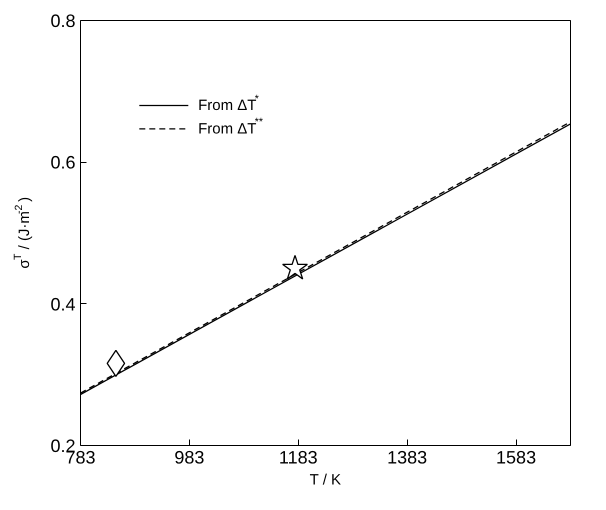 The height and width of the screenshot is (510, 606). Describe the element at coordinates (63, 304) in the screenshot. I see `y-tick-label: 0.4` at that location.